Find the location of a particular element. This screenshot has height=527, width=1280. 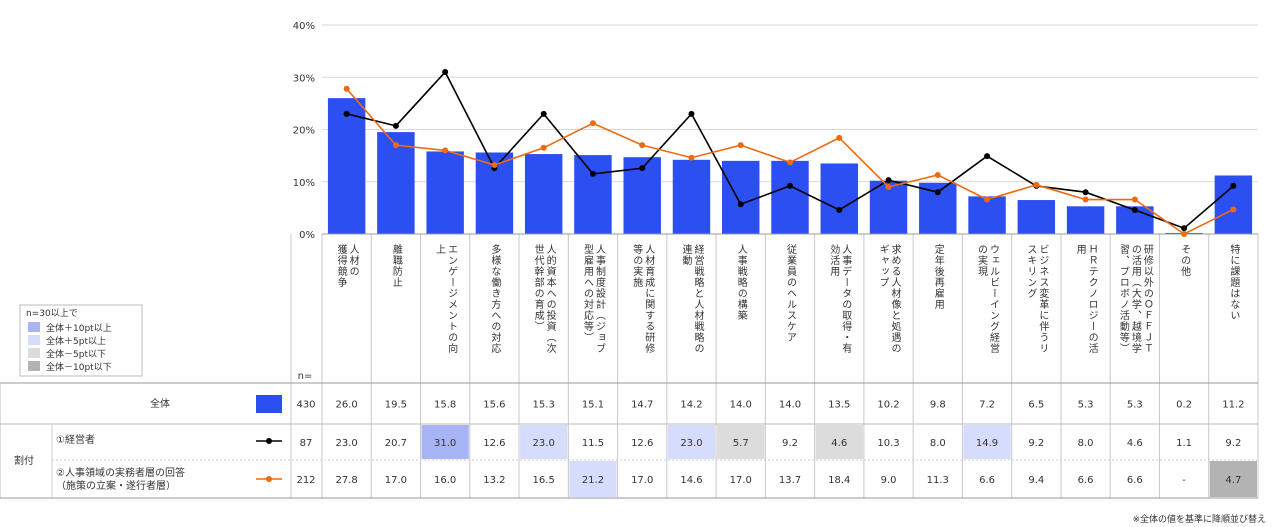

legend-title: n=30以上で is located at coordinates (52, 313).